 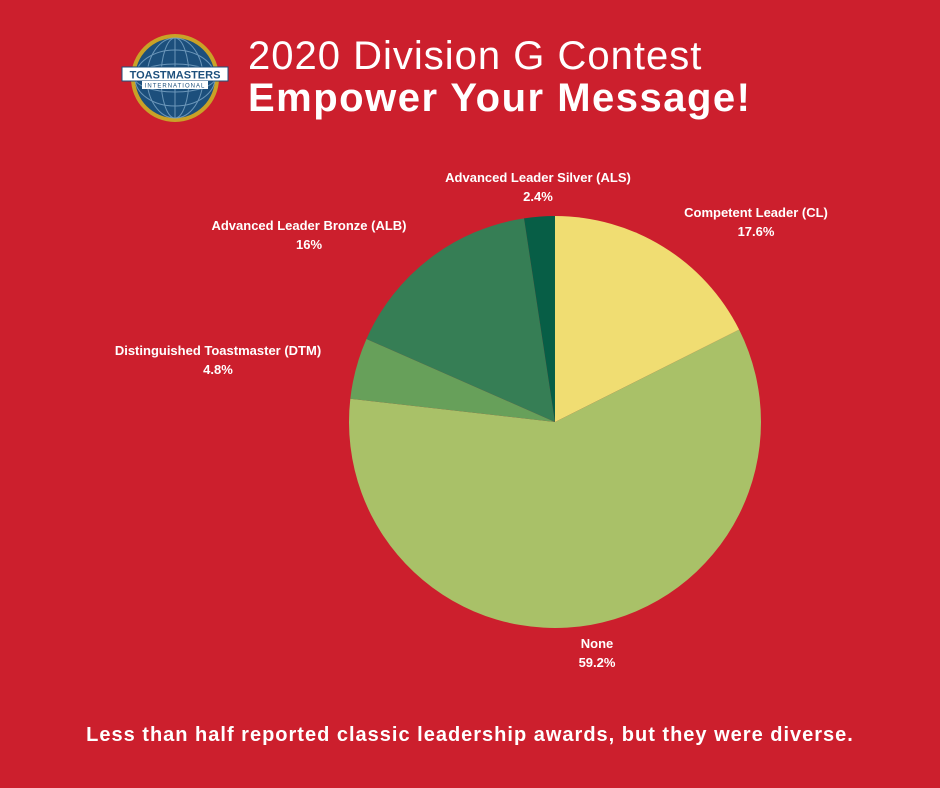 I want to click on slice-label-none: None, so click(x=597, y=643).